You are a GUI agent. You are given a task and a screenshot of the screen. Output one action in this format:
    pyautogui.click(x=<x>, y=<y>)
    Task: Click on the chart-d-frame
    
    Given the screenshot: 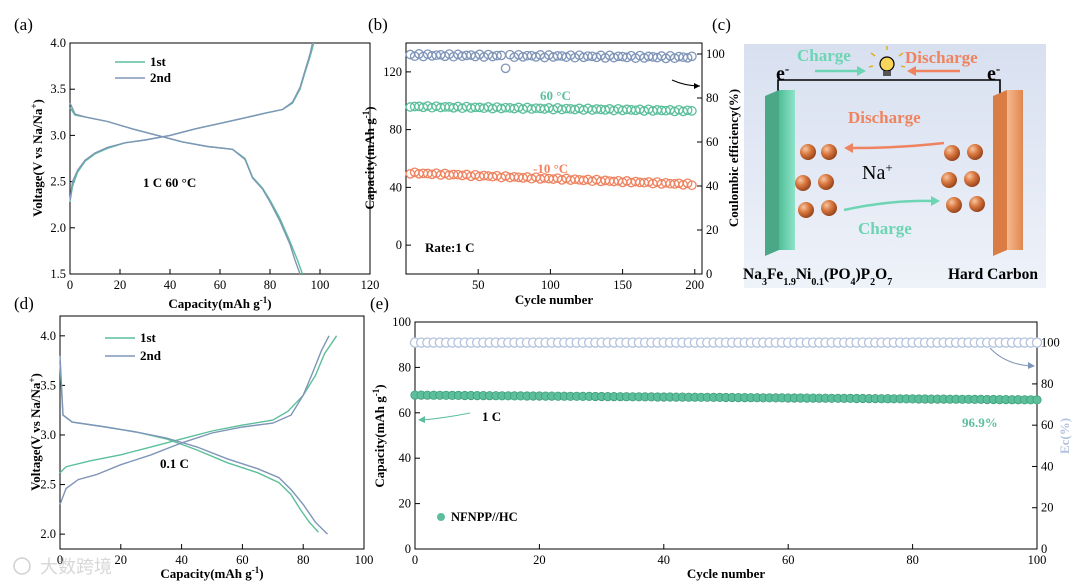 What is the action you would take?
    pyautogui.click(x=212, y=432)
    